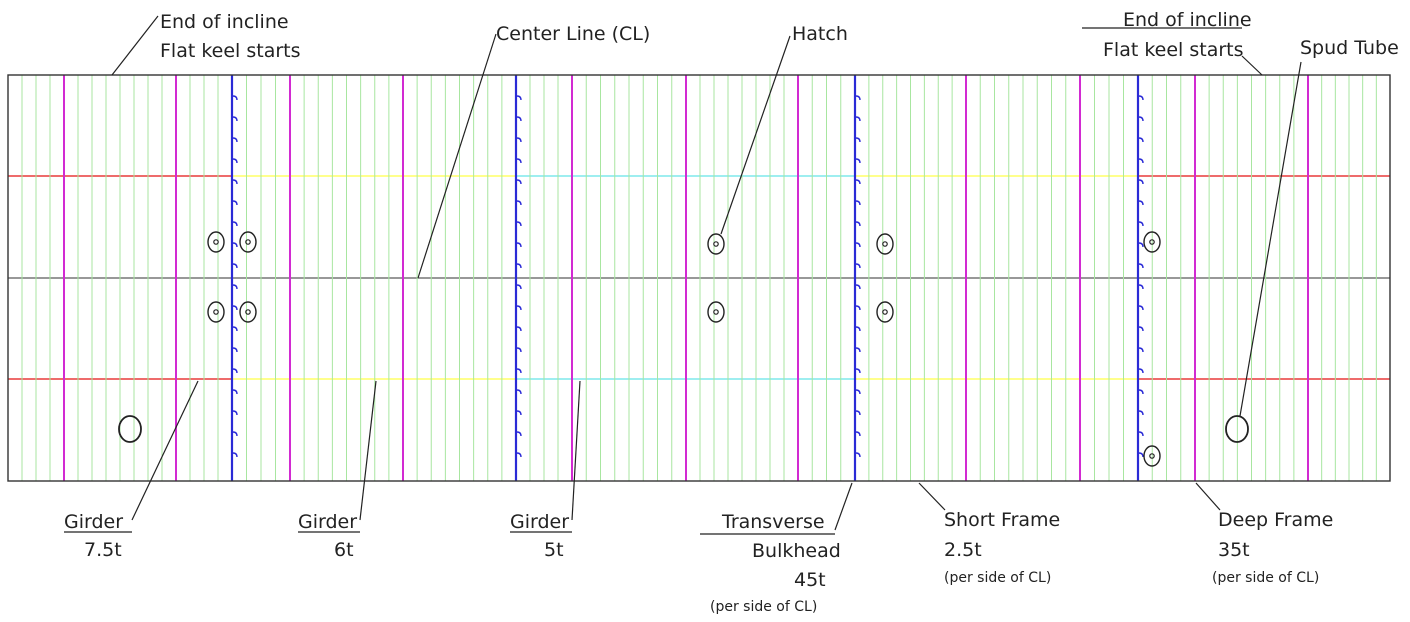  Describe the element at coordinates (457, 156) in the screenshot. I see `leader-center-line` at that location.